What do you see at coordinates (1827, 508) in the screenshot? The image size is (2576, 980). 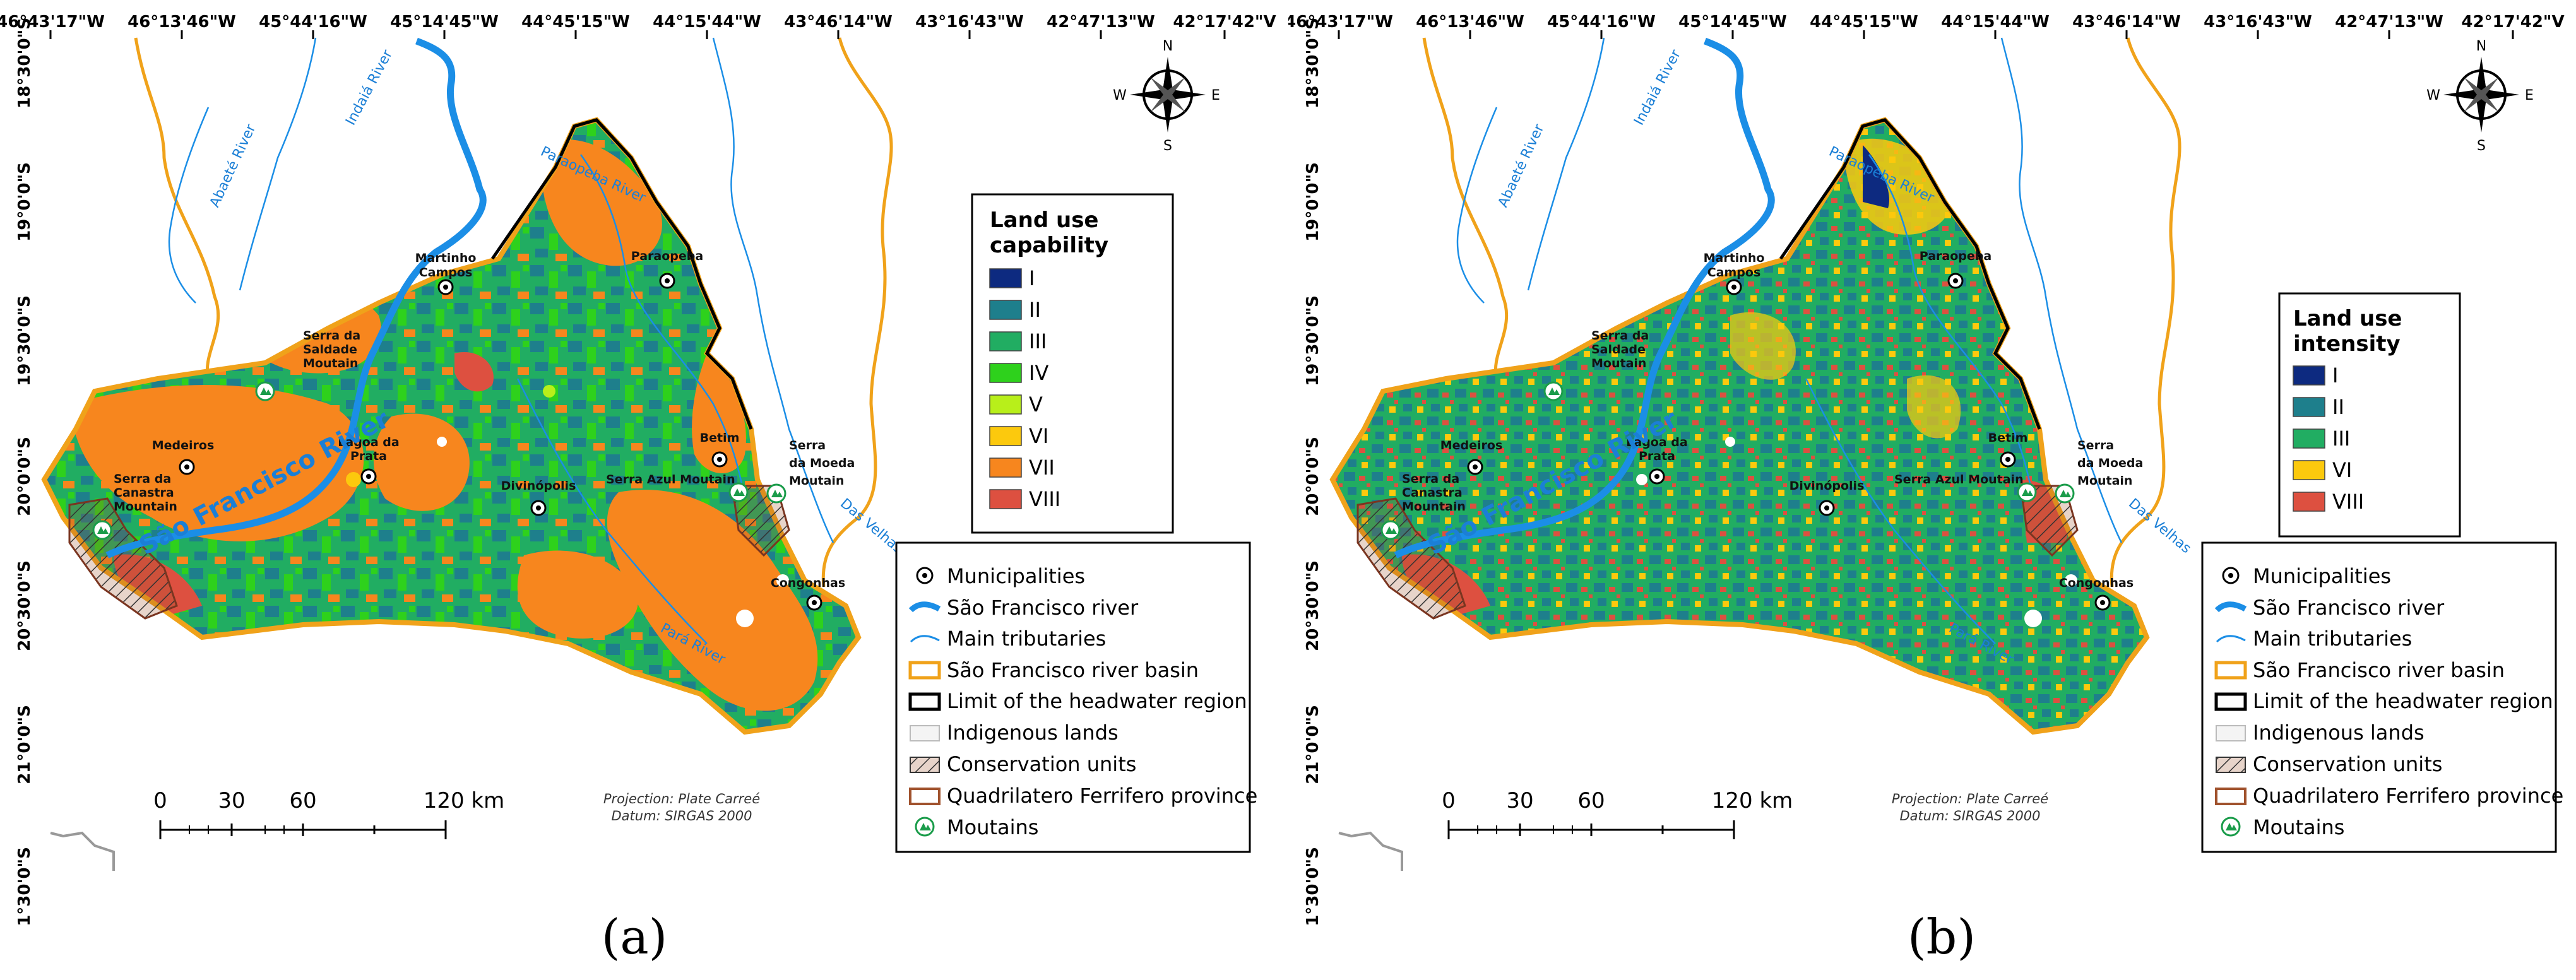 I see `municipality-marker` at bounding box center [1827, 508].